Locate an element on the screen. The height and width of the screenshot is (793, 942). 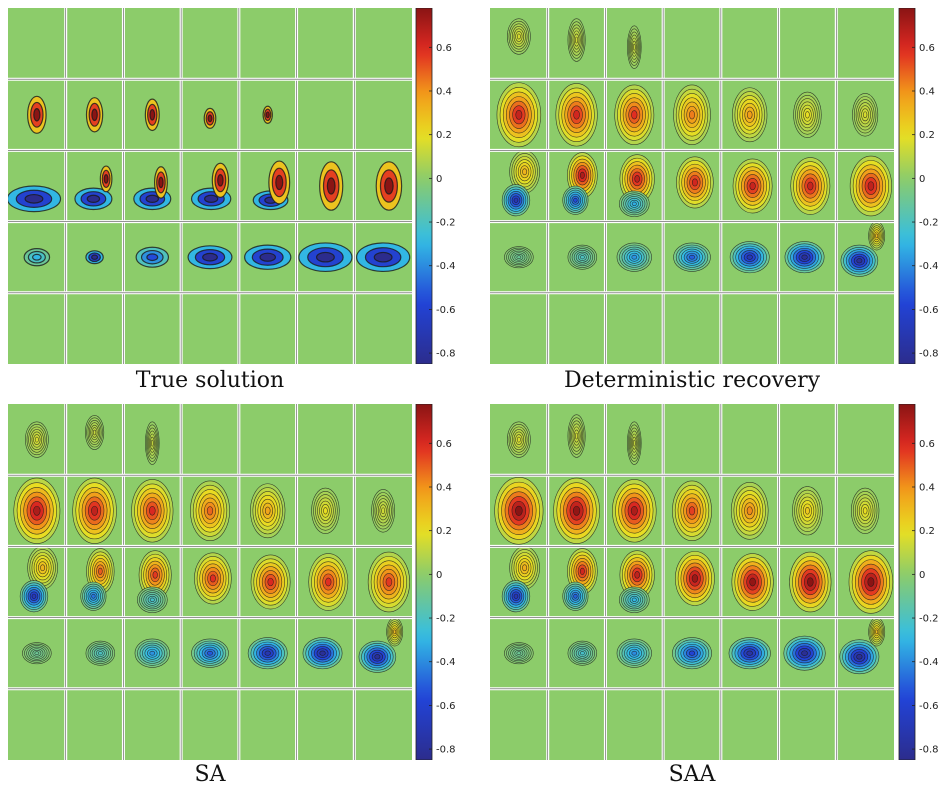
colorbar-tick-label: 0.6 is located at coordinates (927, 444).